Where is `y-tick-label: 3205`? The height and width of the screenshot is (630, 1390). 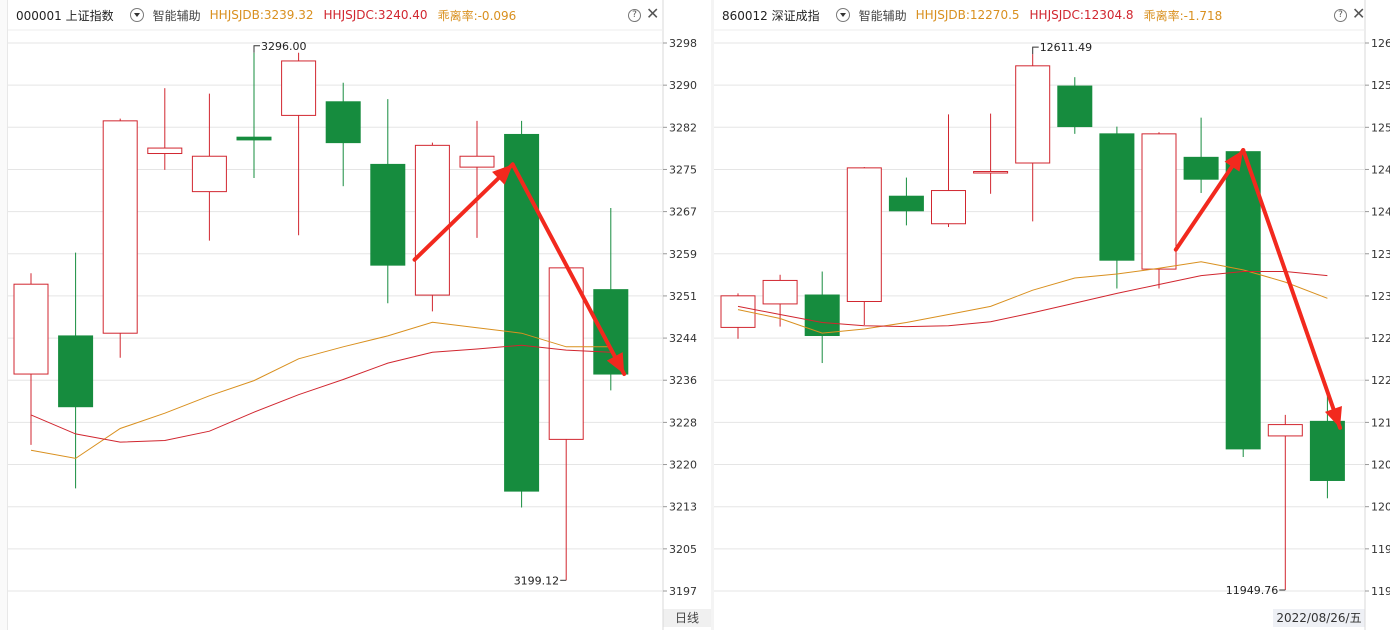
y-tick-label: 3205 is located at coordinates (683, 549).